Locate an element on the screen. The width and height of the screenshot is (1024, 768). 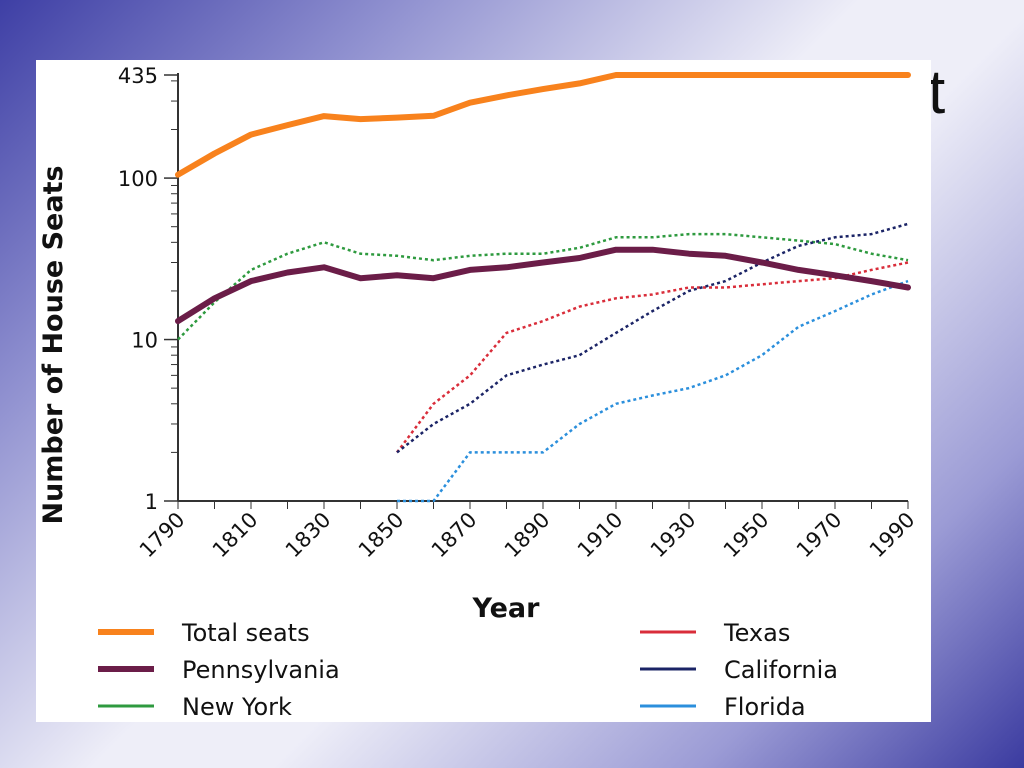
y-tick-label: 10 is located at coordinates (144, 341).